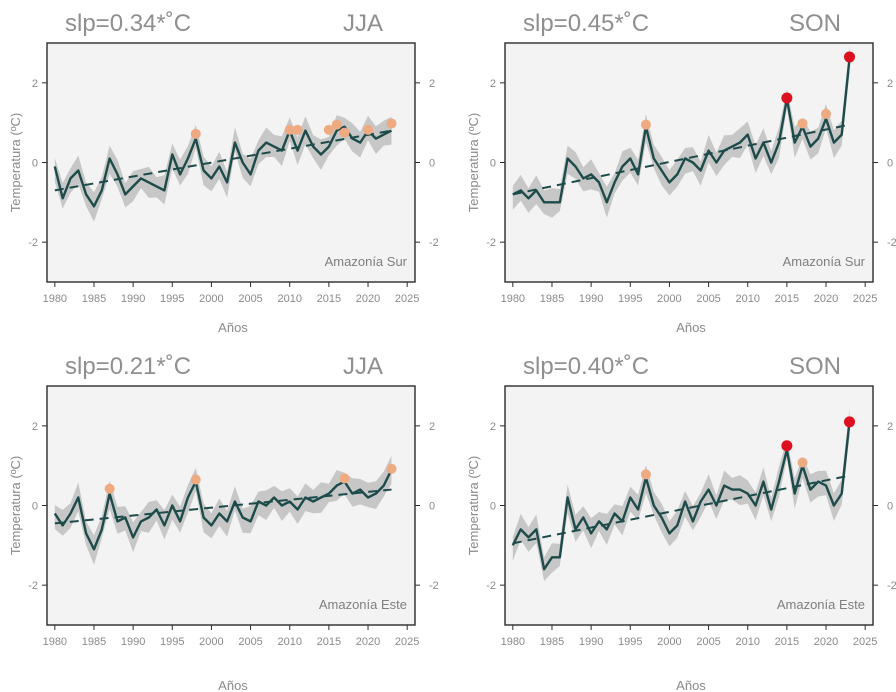  I want to click on season-label: JJA, so click(363, 23).